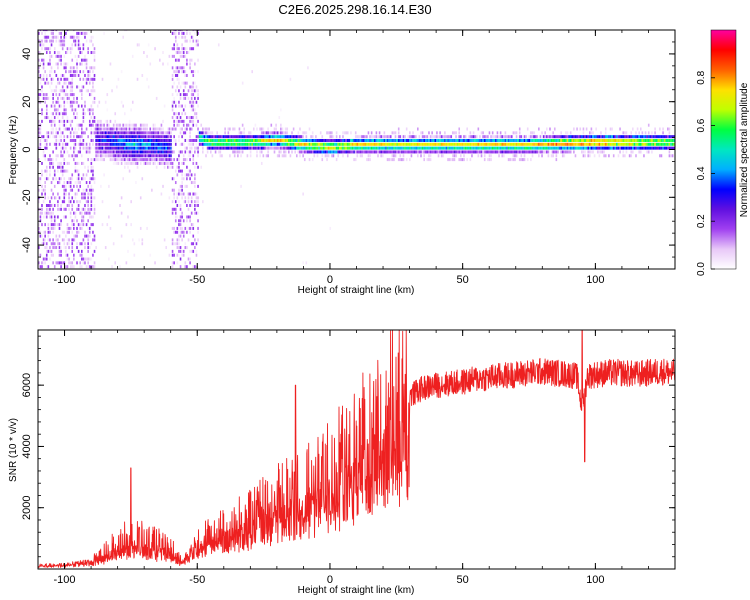 The width and height of the screenshot is (750, 600). I want to click on snr-x-tick-label: 100, so click(595, 580).